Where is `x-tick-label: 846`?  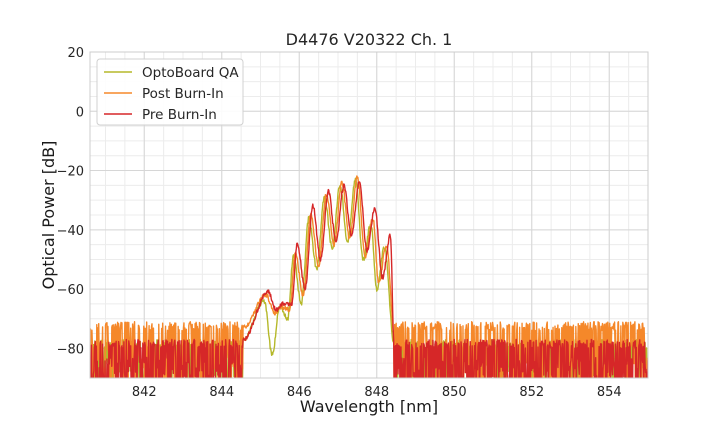
x-tick-label: 846 is located at coordinates (299, 392).